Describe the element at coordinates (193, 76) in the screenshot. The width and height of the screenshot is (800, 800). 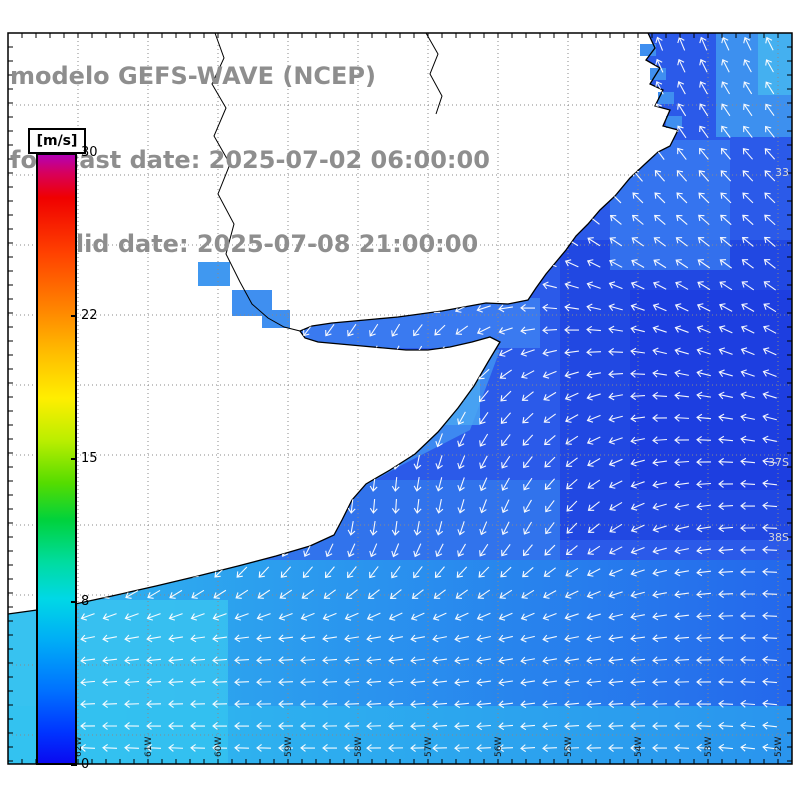
I see `model-title: modelo GEFS-WAVE (NCEP)` at that location.